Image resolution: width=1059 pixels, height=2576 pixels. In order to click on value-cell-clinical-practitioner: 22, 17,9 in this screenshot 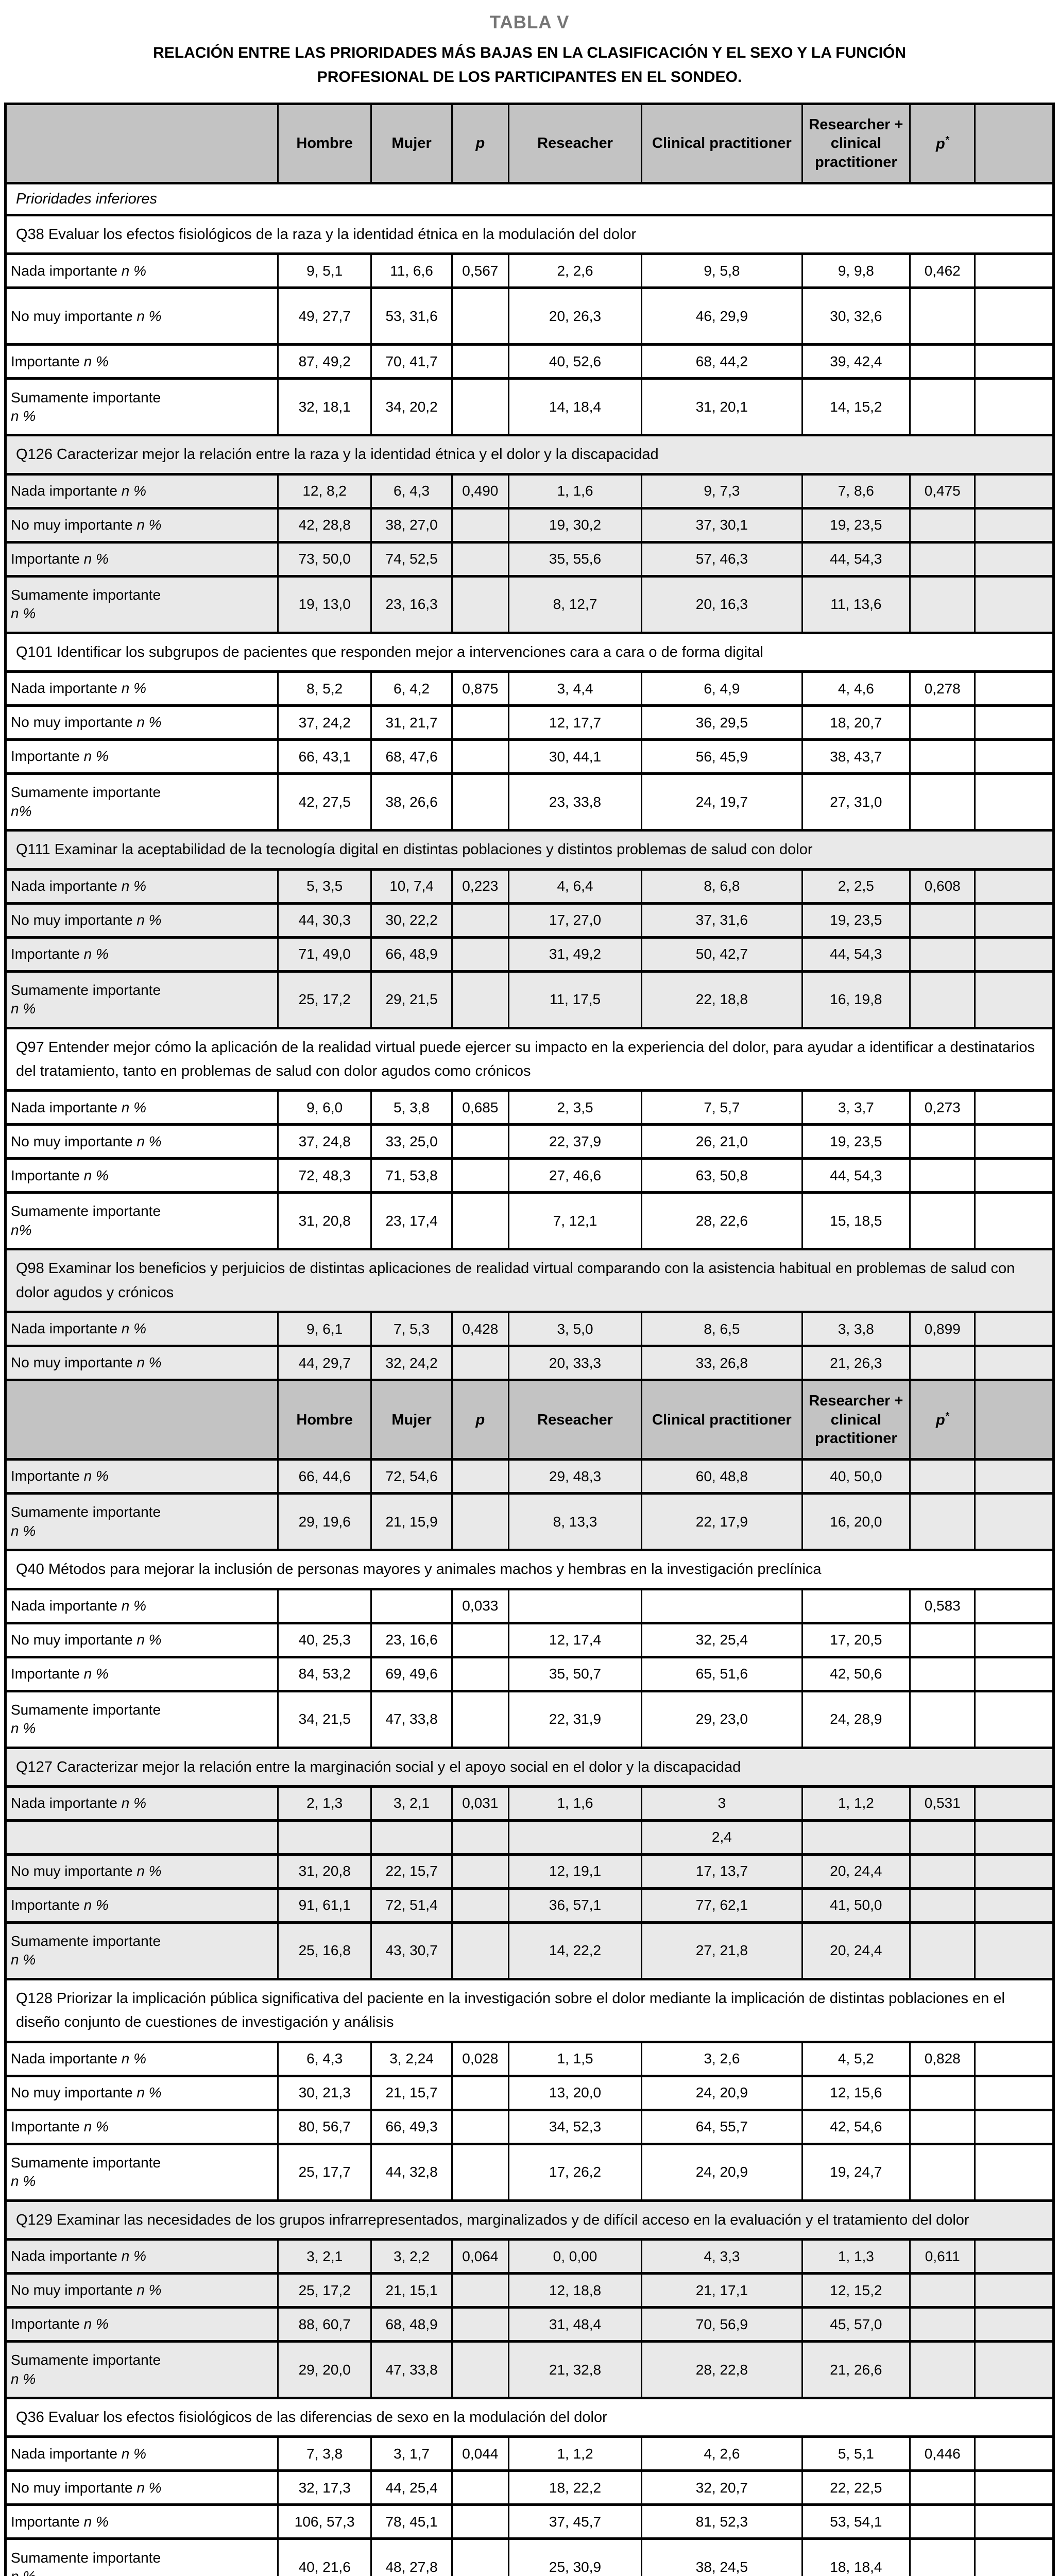, I will do `click(722, 1522)`.